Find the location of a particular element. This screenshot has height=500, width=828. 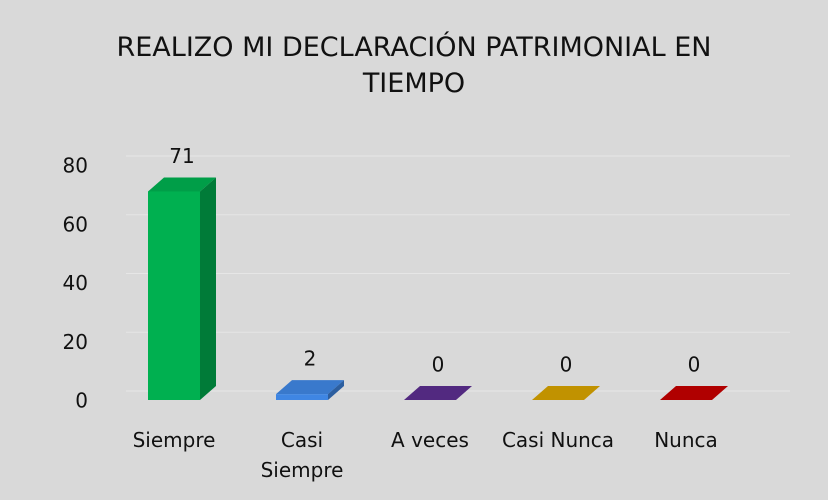

y-tick-label: 40 is located at coordinates (75, 283).